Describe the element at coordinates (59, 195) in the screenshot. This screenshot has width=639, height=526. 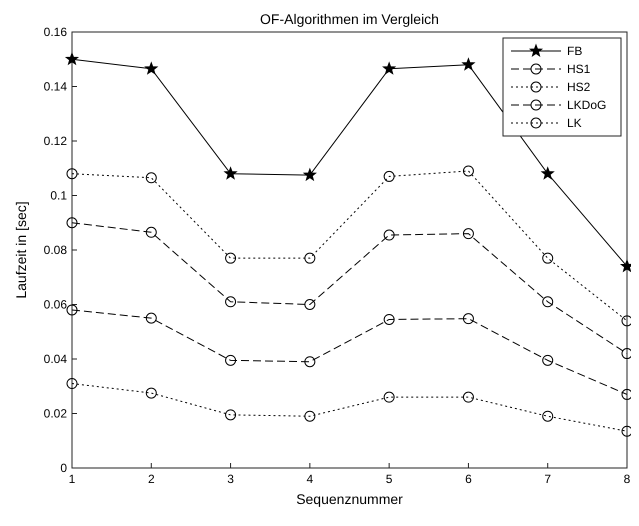
I see `y-tick-label: 0.1` at that location.